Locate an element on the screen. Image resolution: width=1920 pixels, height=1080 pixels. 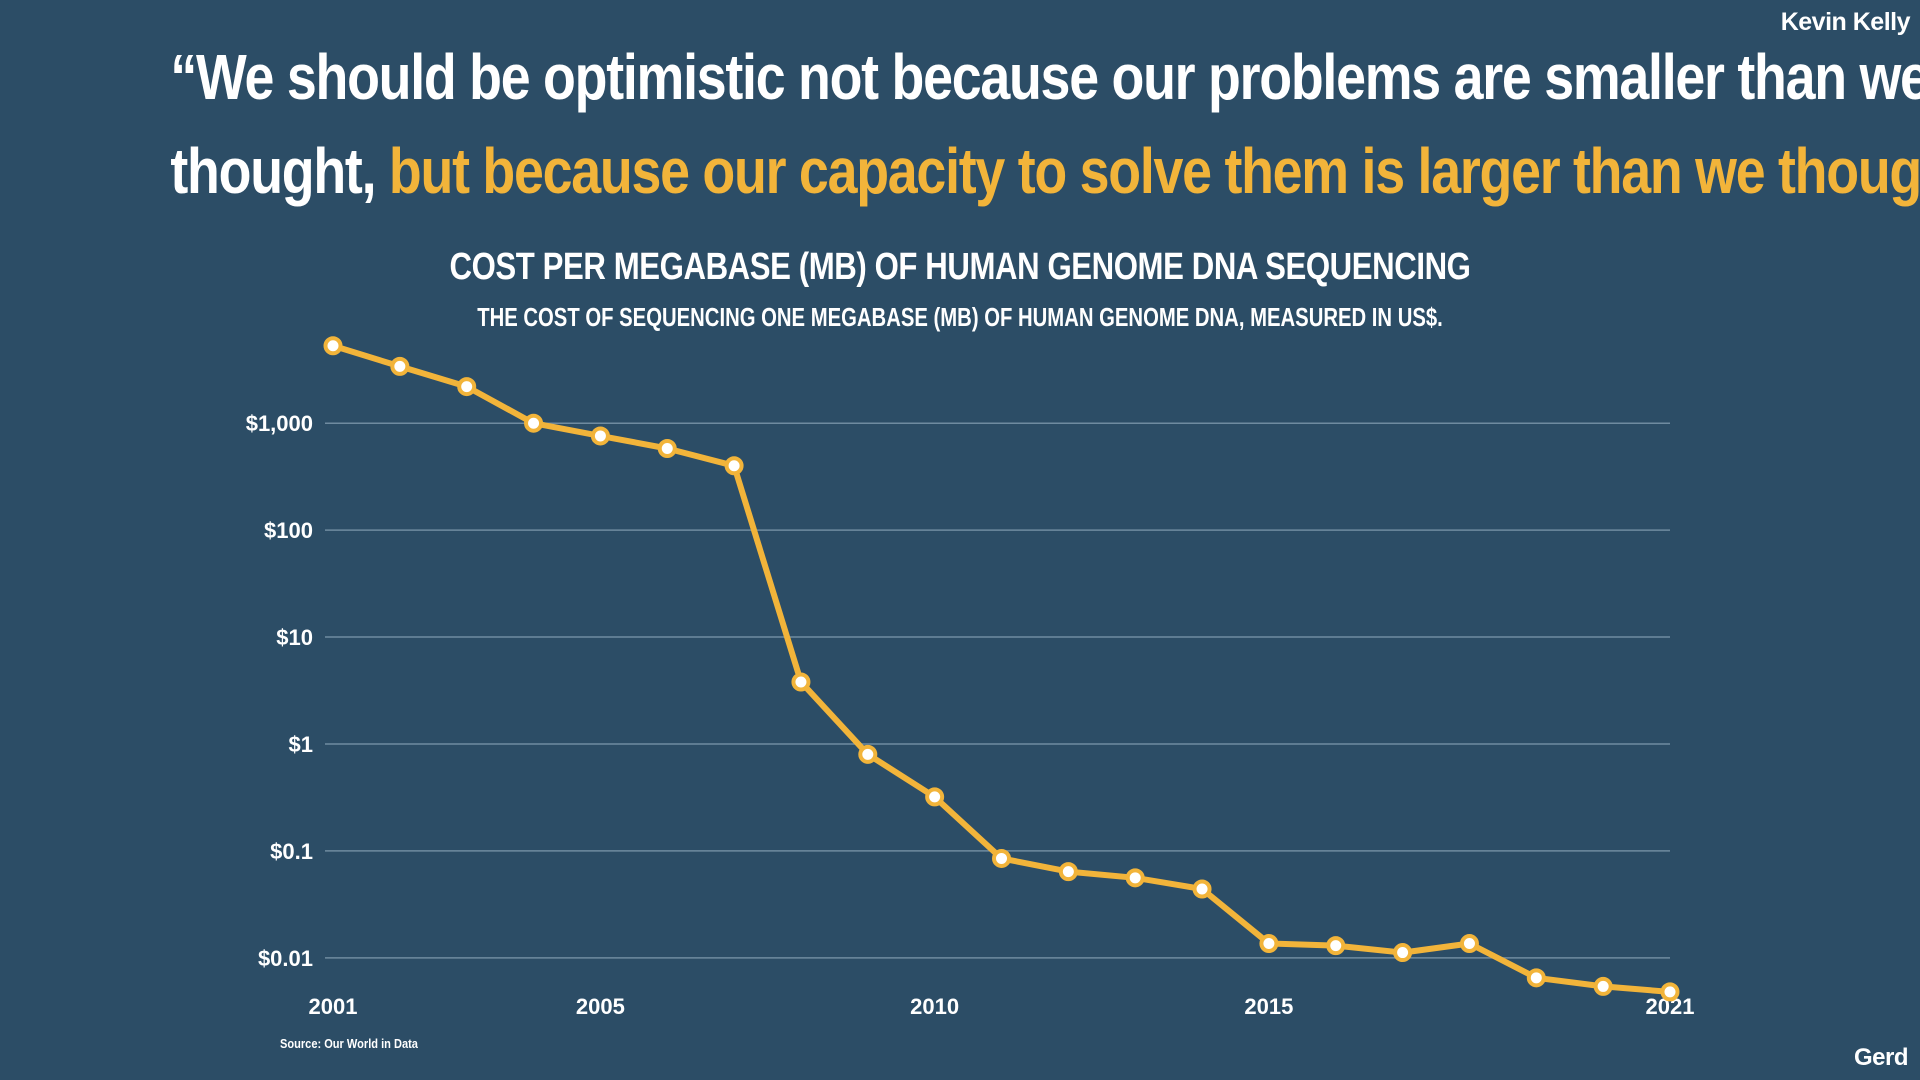
brand-logo: Gerd is located at coordinates (1881, 1057).